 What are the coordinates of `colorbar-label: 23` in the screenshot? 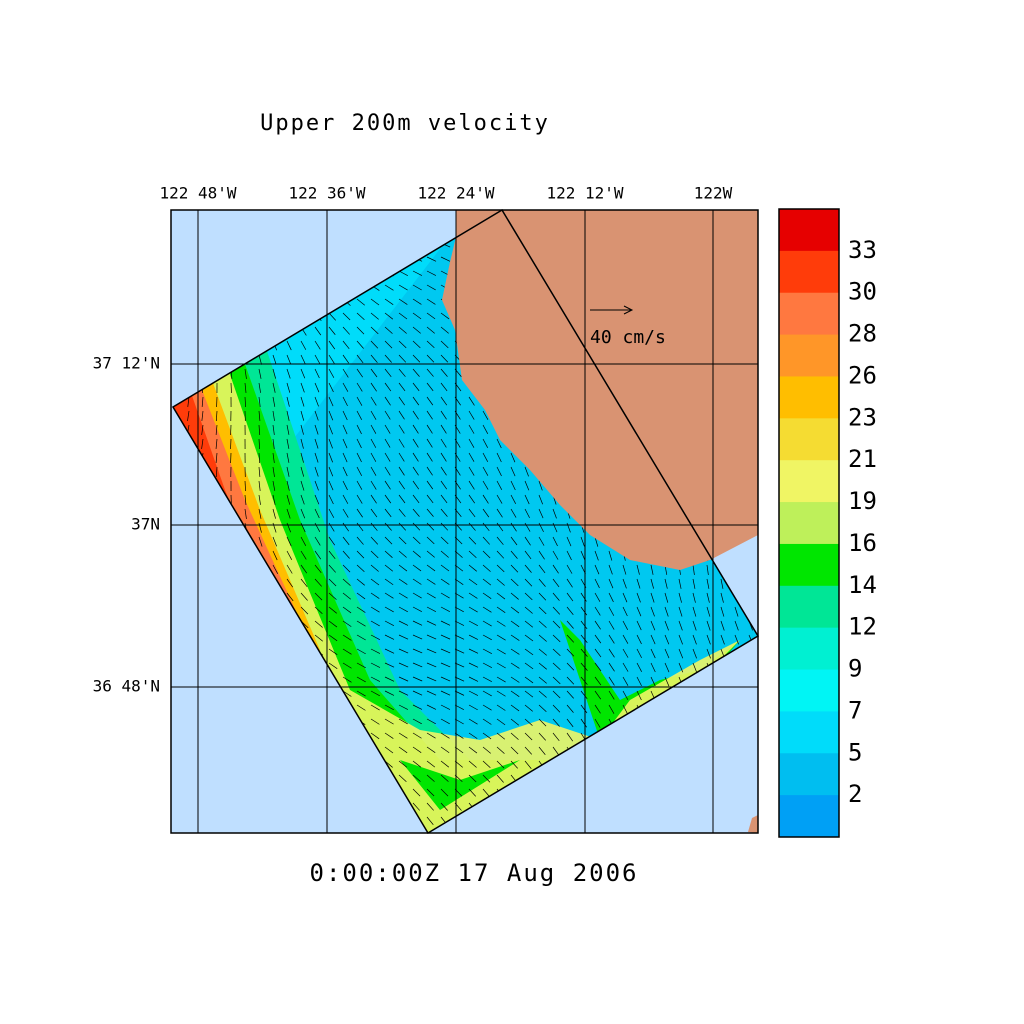 It's located at (862, 417).